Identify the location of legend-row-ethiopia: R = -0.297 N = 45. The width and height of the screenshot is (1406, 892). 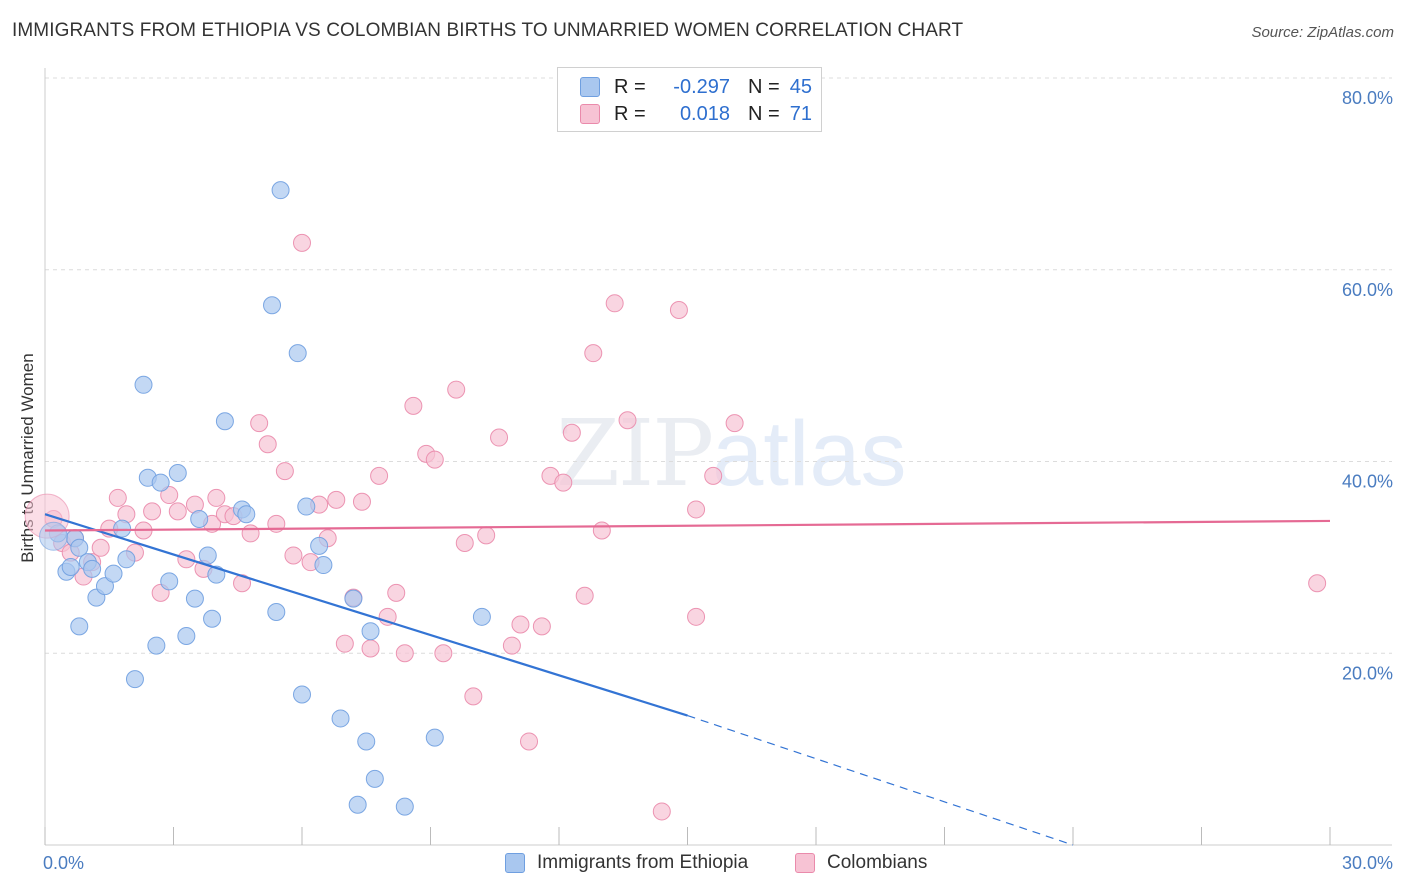
(696, 87).